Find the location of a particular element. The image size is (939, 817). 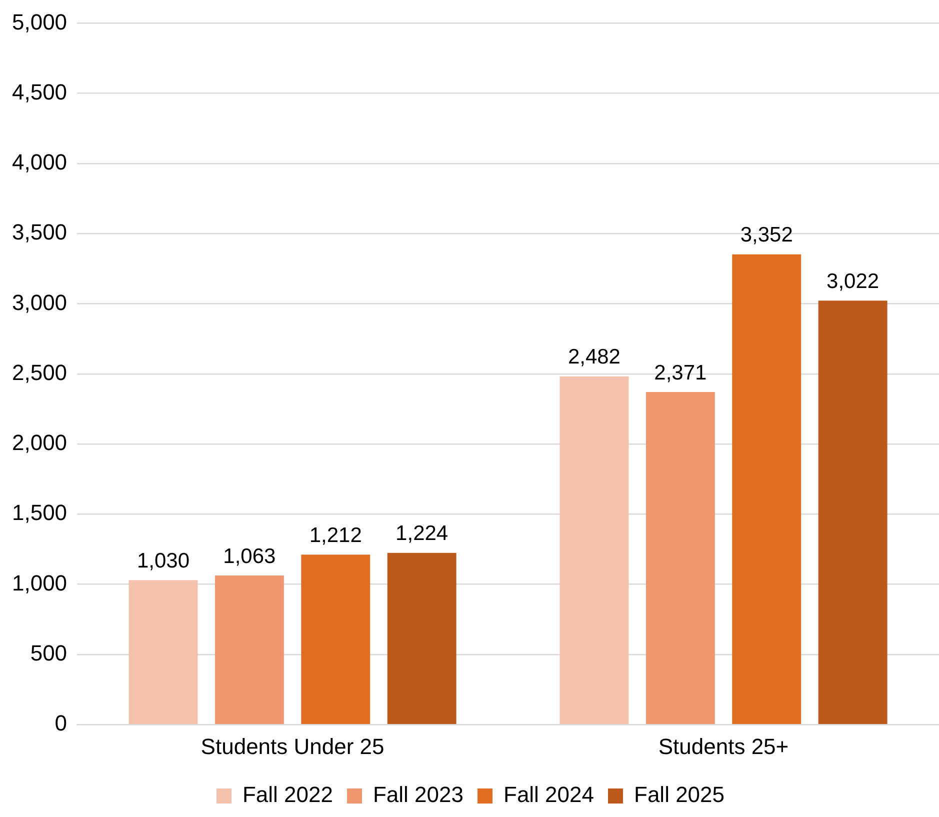

y-tick-label: 2,500 is located at coordinates (40, 372).